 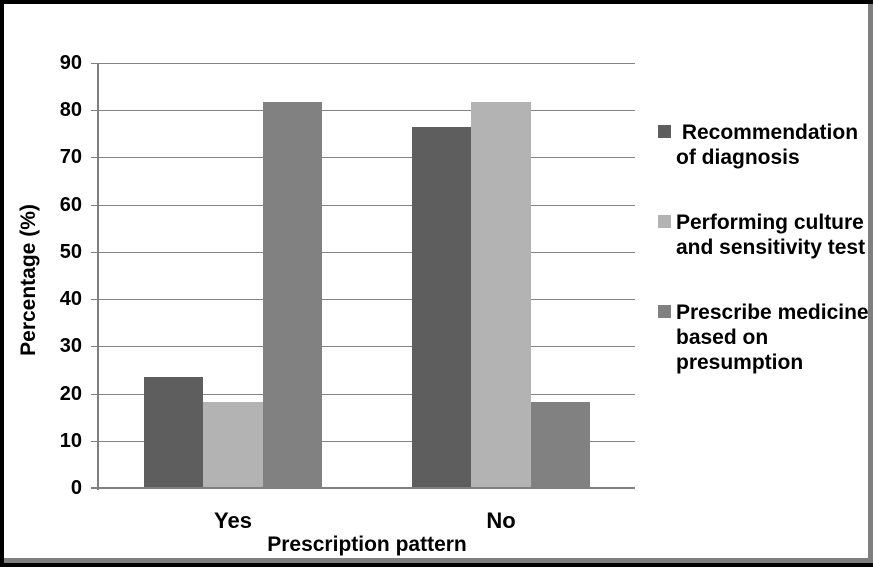 I want to click on y-tick-label: 40, so click(x=70, y=299).